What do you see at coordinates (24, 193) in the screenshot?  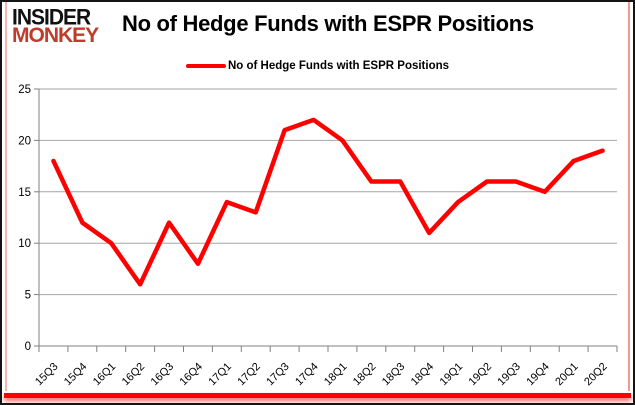 I see `svg-text: 15` at bounding box center [24, 193].